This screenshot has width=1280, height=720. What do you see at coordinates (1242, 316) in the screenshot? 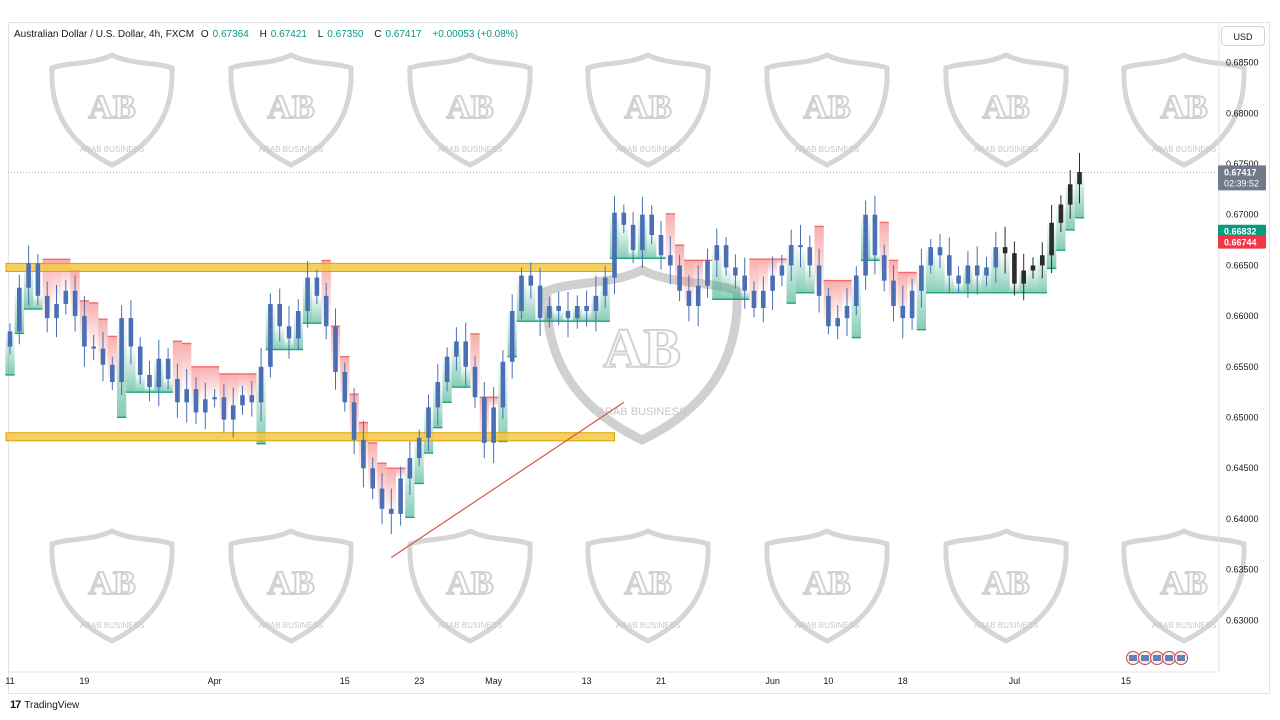
I see `y-tick-label: 0.66000` at bounding box center [1242, 316].